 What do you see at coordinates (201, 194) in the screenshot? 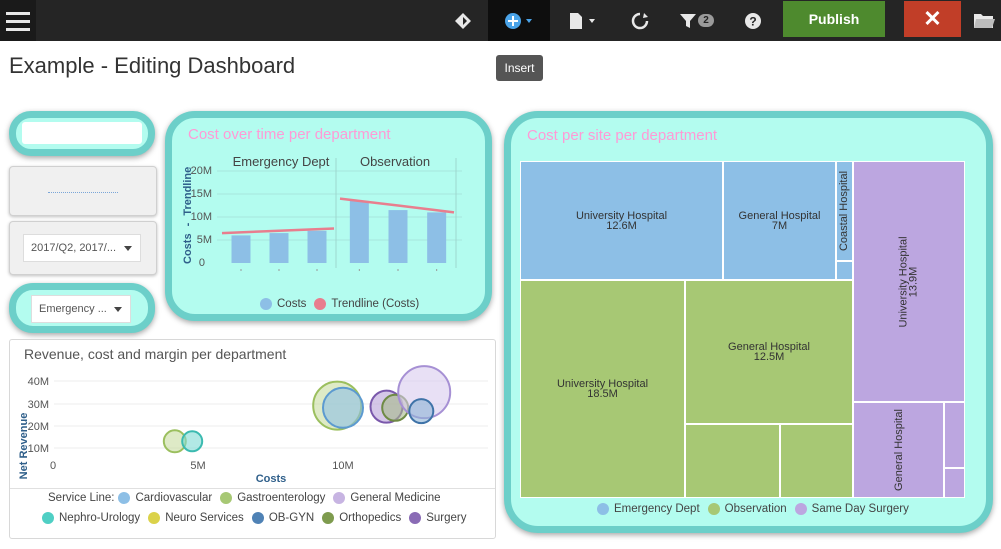
I see `y-tick-label: 15M` at bounding box center [201, 194].